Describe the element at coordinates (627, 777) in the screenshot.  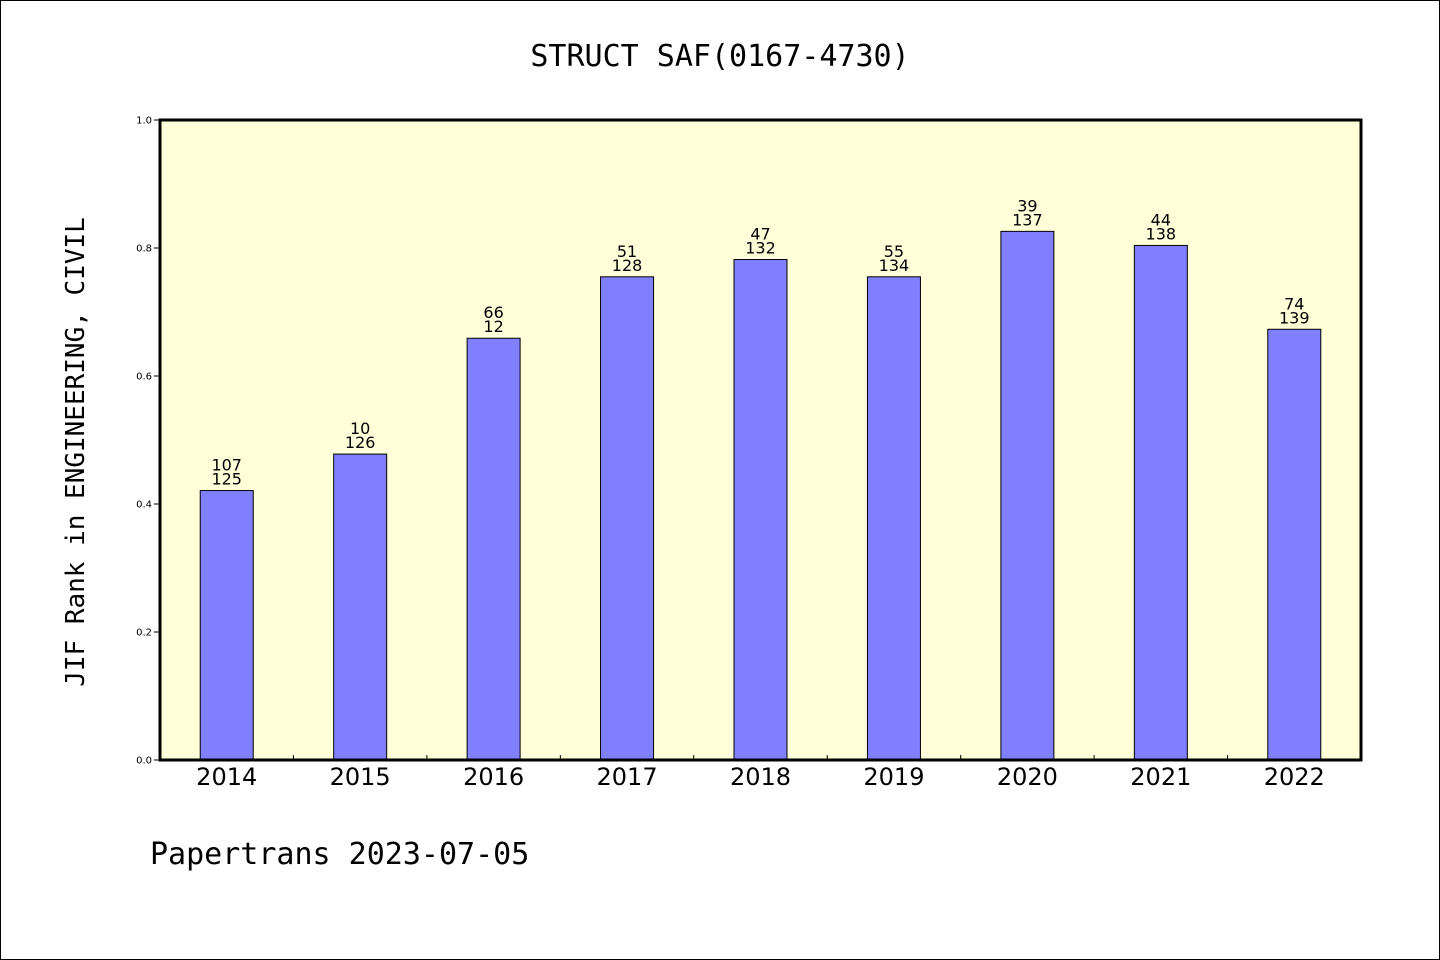
I see `x-tick-label: 2017` at that location.